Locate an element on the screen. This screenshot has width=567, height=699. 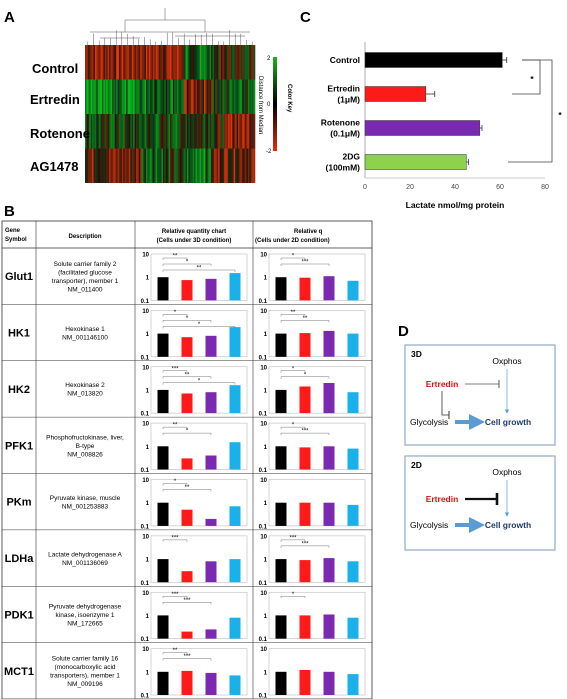
model-box-title: 2D is located at coordinates (416, 465).